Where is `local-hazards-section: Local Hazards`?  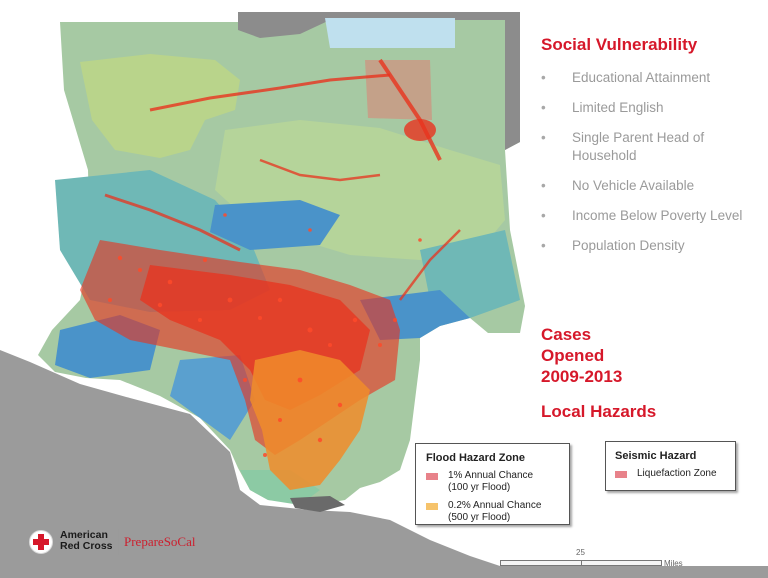 local-hazards-section: Local Hazards is located at coordinates (651, 411).